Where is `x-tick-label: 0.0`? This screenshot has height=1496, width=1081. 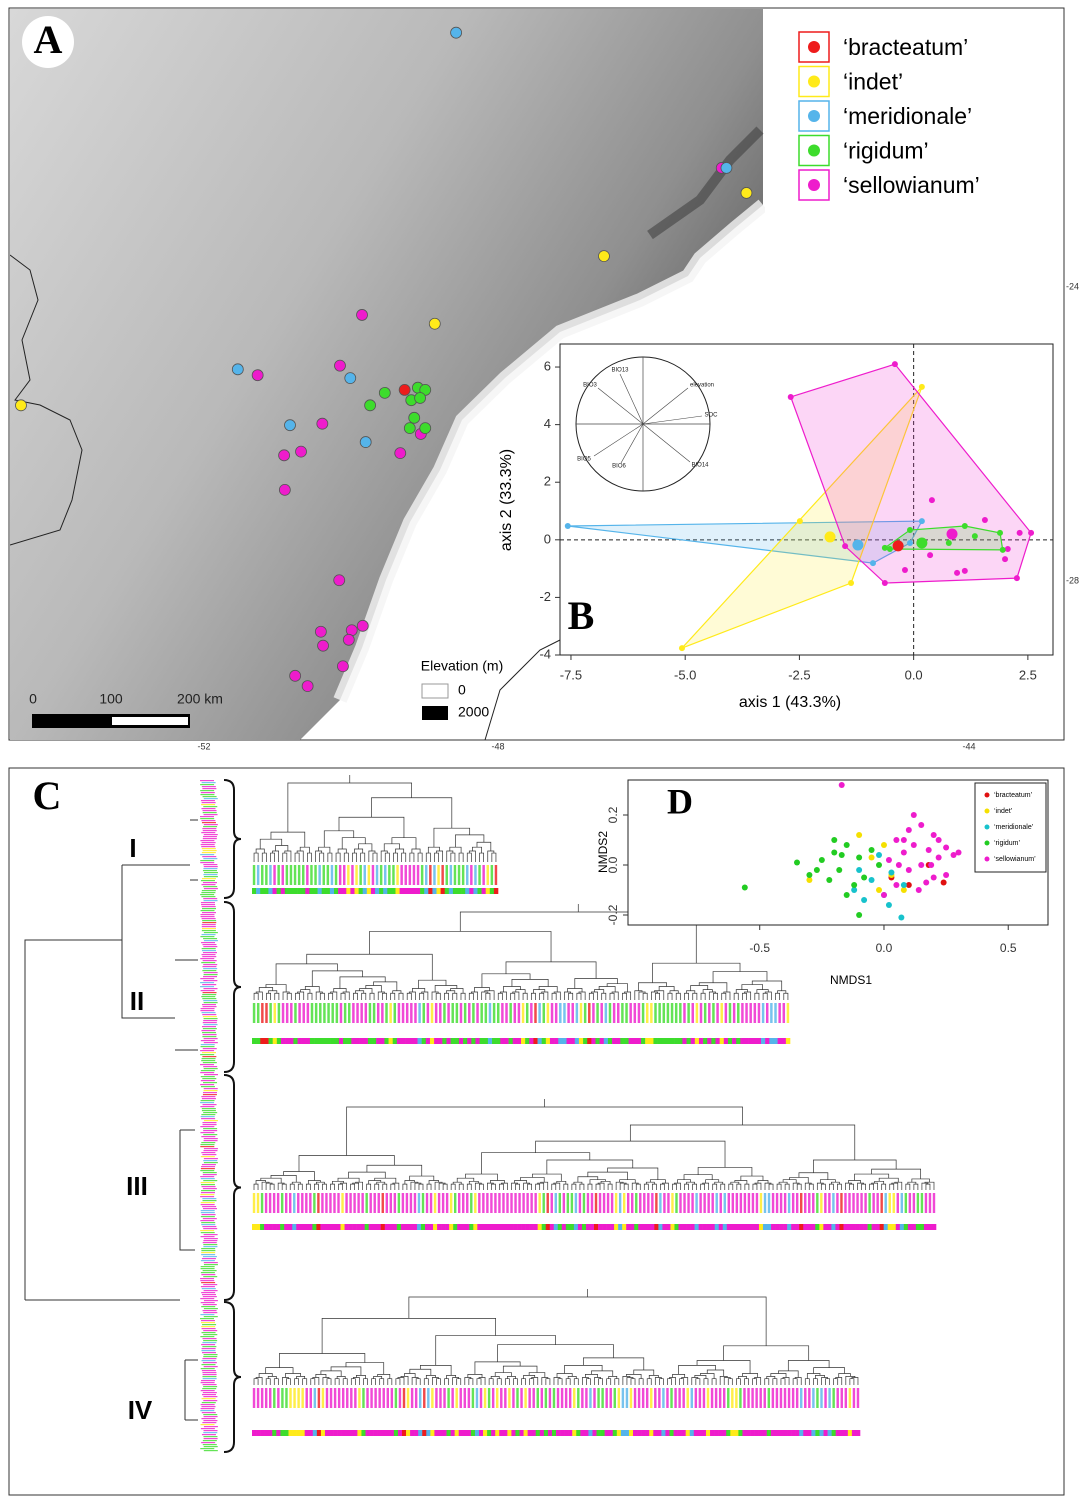
x-tick-label: 0.0 is located at coordinates (884, 948).